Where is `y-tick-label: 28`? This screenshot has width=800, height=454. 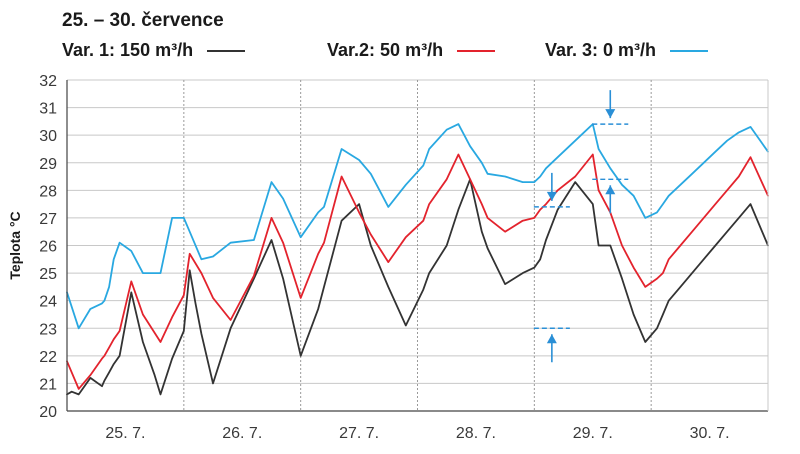
y-tick-label: 28 is located at coordinates (48, 191).